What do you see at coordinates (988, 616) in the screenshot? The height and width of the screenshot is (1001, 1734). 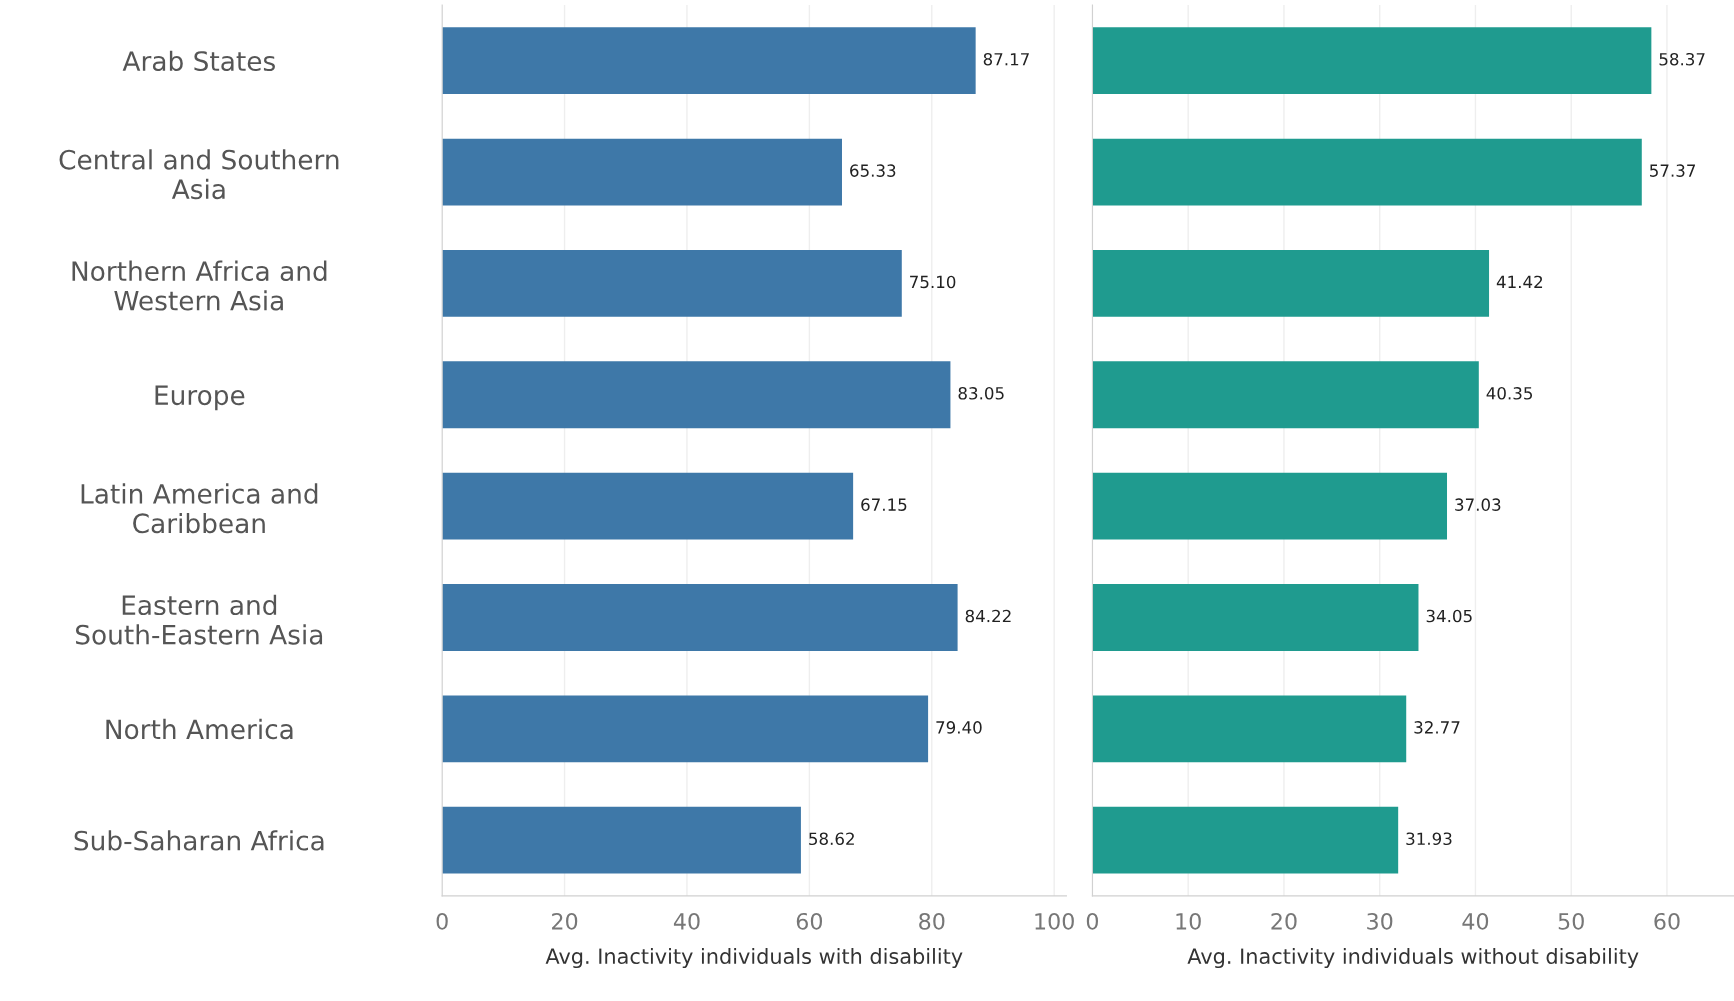 I see `data-label: 84.22` at bounding box center [988, 616].